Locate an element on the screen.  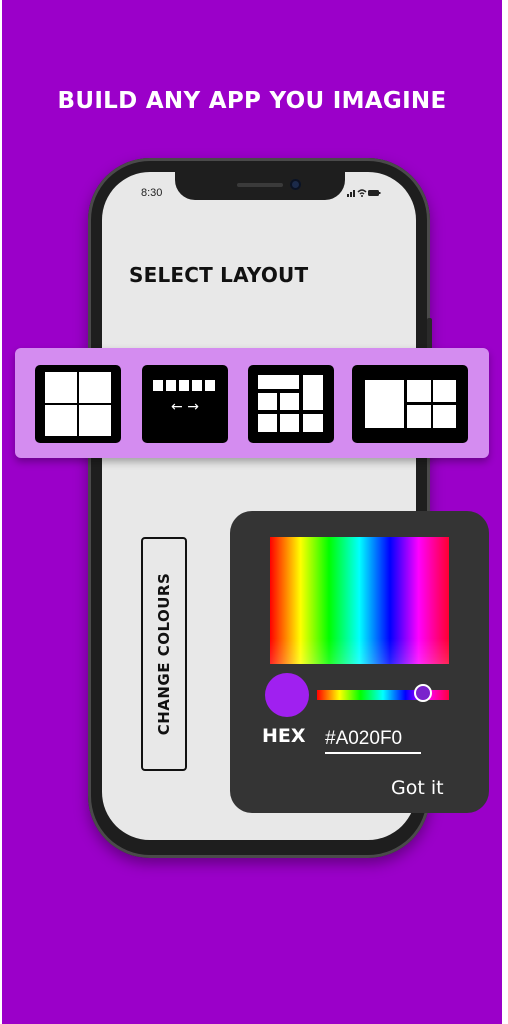
layout-option-tabs: ← → is located at coordinates (185, 404).